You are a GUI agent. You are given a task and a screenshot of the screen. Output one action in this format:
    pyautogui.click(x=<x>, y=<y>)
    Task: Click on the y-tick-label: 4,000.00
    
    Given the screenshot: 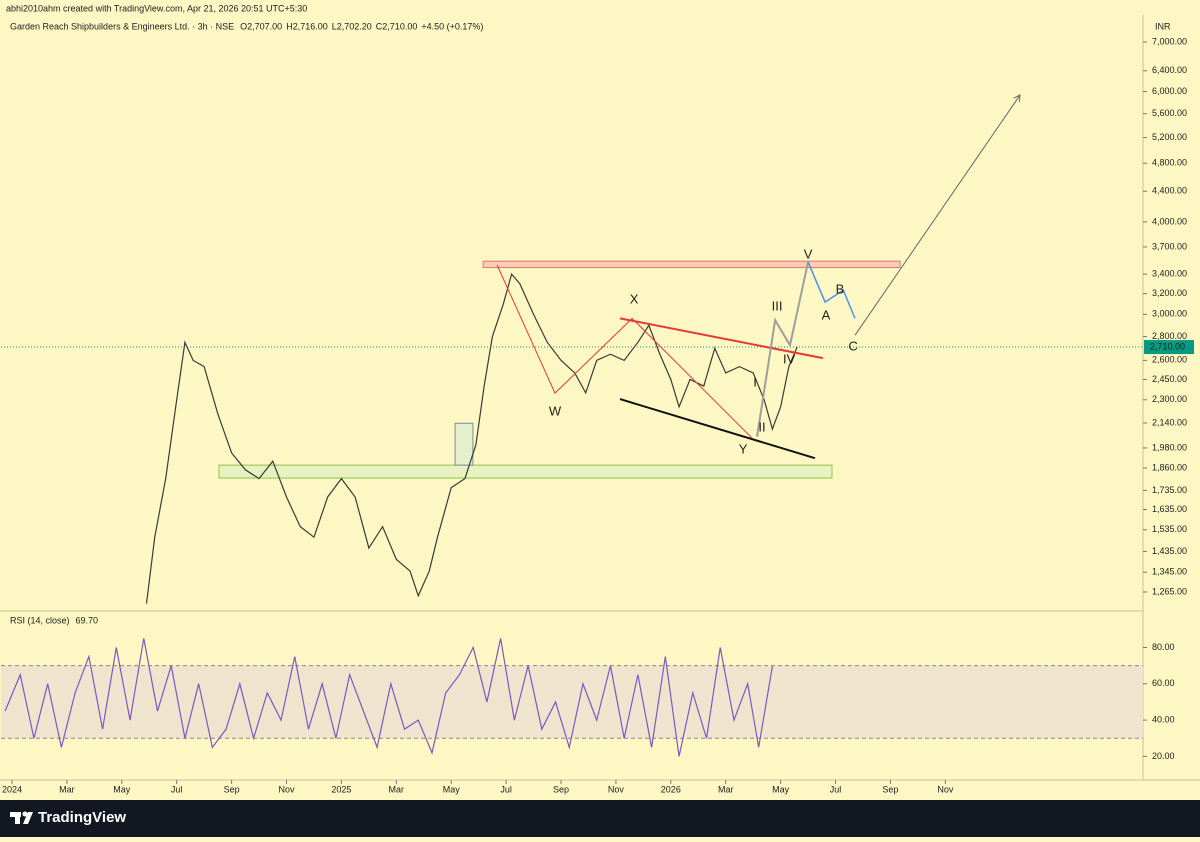 What is the action you would take?
    pyautogui.click(x=1169, y=221)
    